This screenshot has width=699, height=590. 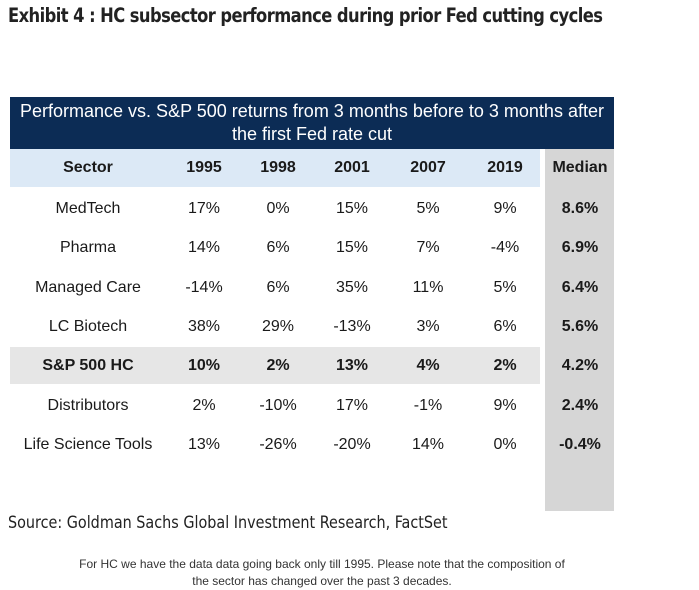 I want to click on table-cell: 3%, so click(x=428, y=326).